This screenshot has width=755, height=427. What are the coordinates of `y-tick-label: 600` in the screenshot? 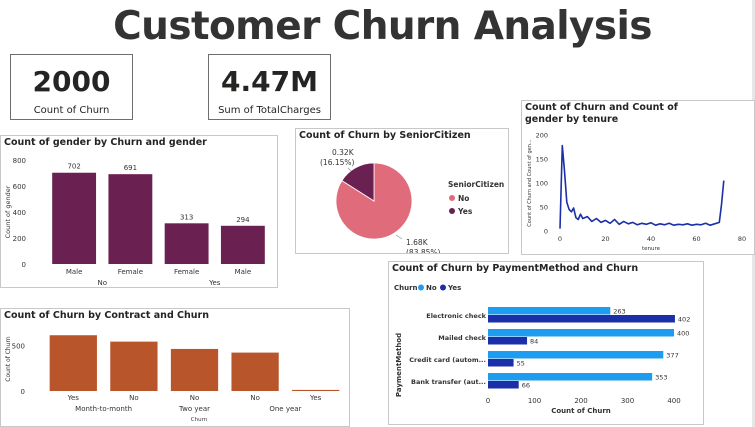 It's located at (19, 187).